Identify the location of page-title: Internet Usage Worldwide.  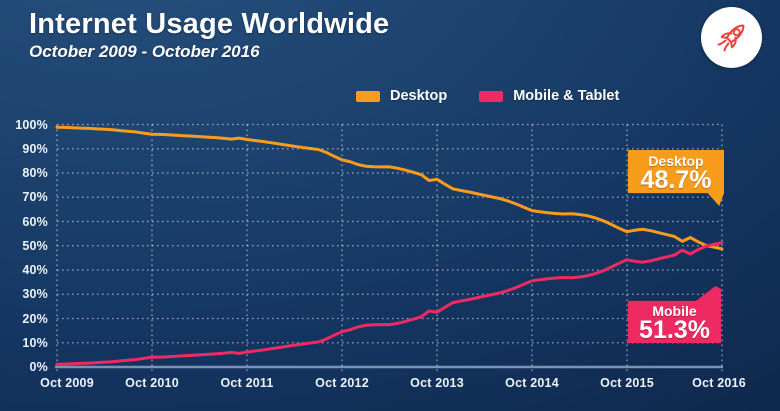
(209, 24).